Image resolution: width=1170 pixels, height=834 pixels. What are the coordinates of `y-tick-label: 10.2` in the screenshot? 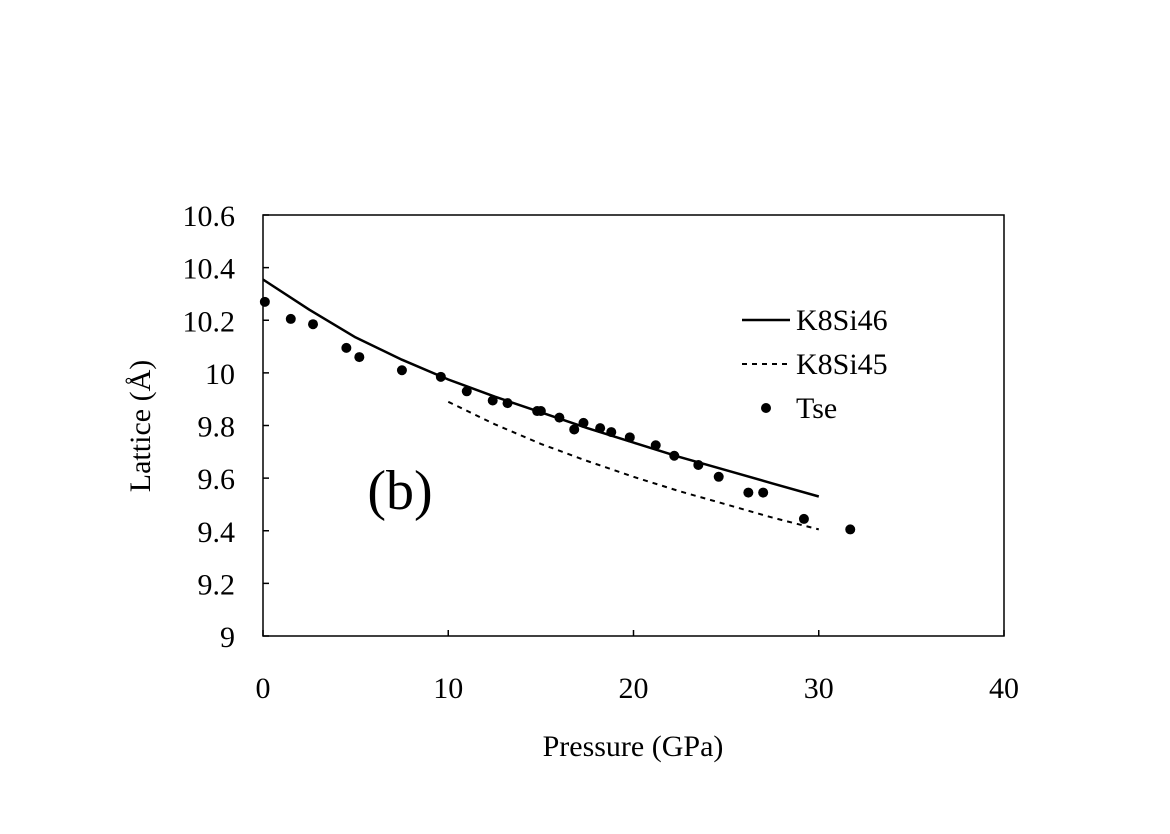 It's located at (209, 321).